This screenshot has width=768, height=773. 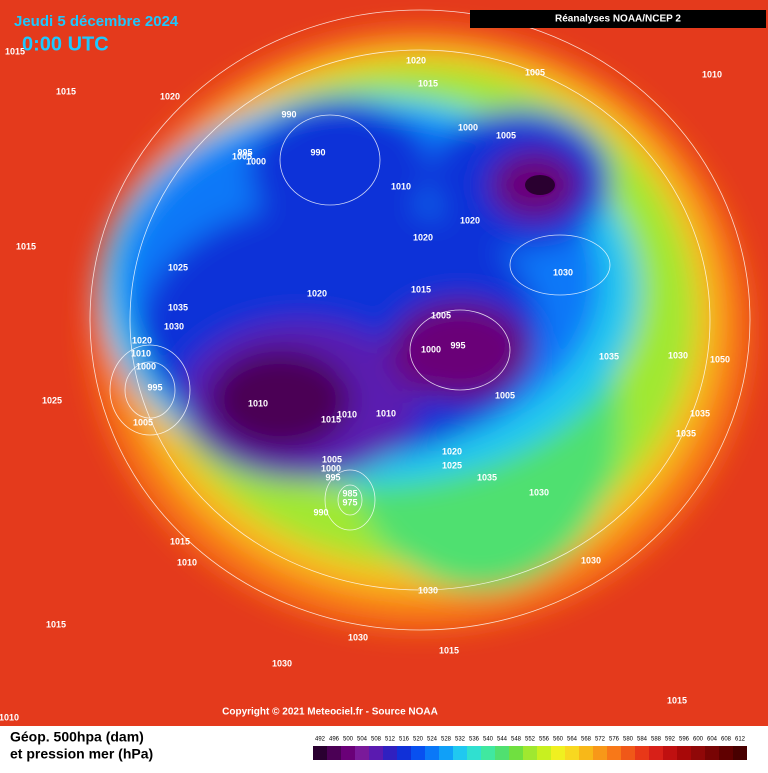 I want to click on legend-level: 536, so click(x=474, y=740).